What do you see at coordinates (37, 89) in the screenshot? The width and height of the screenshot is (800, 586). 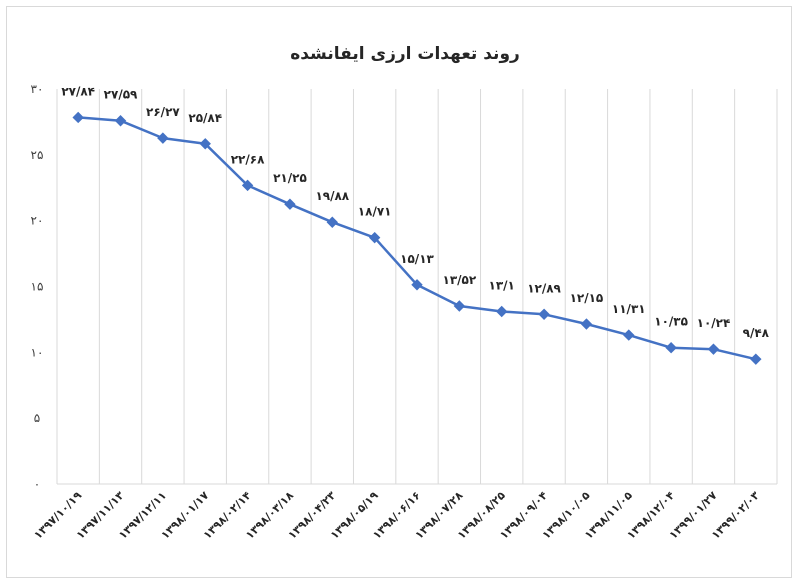 I see `y-tick-label: ۳۰` at bounding box center [37, 89].